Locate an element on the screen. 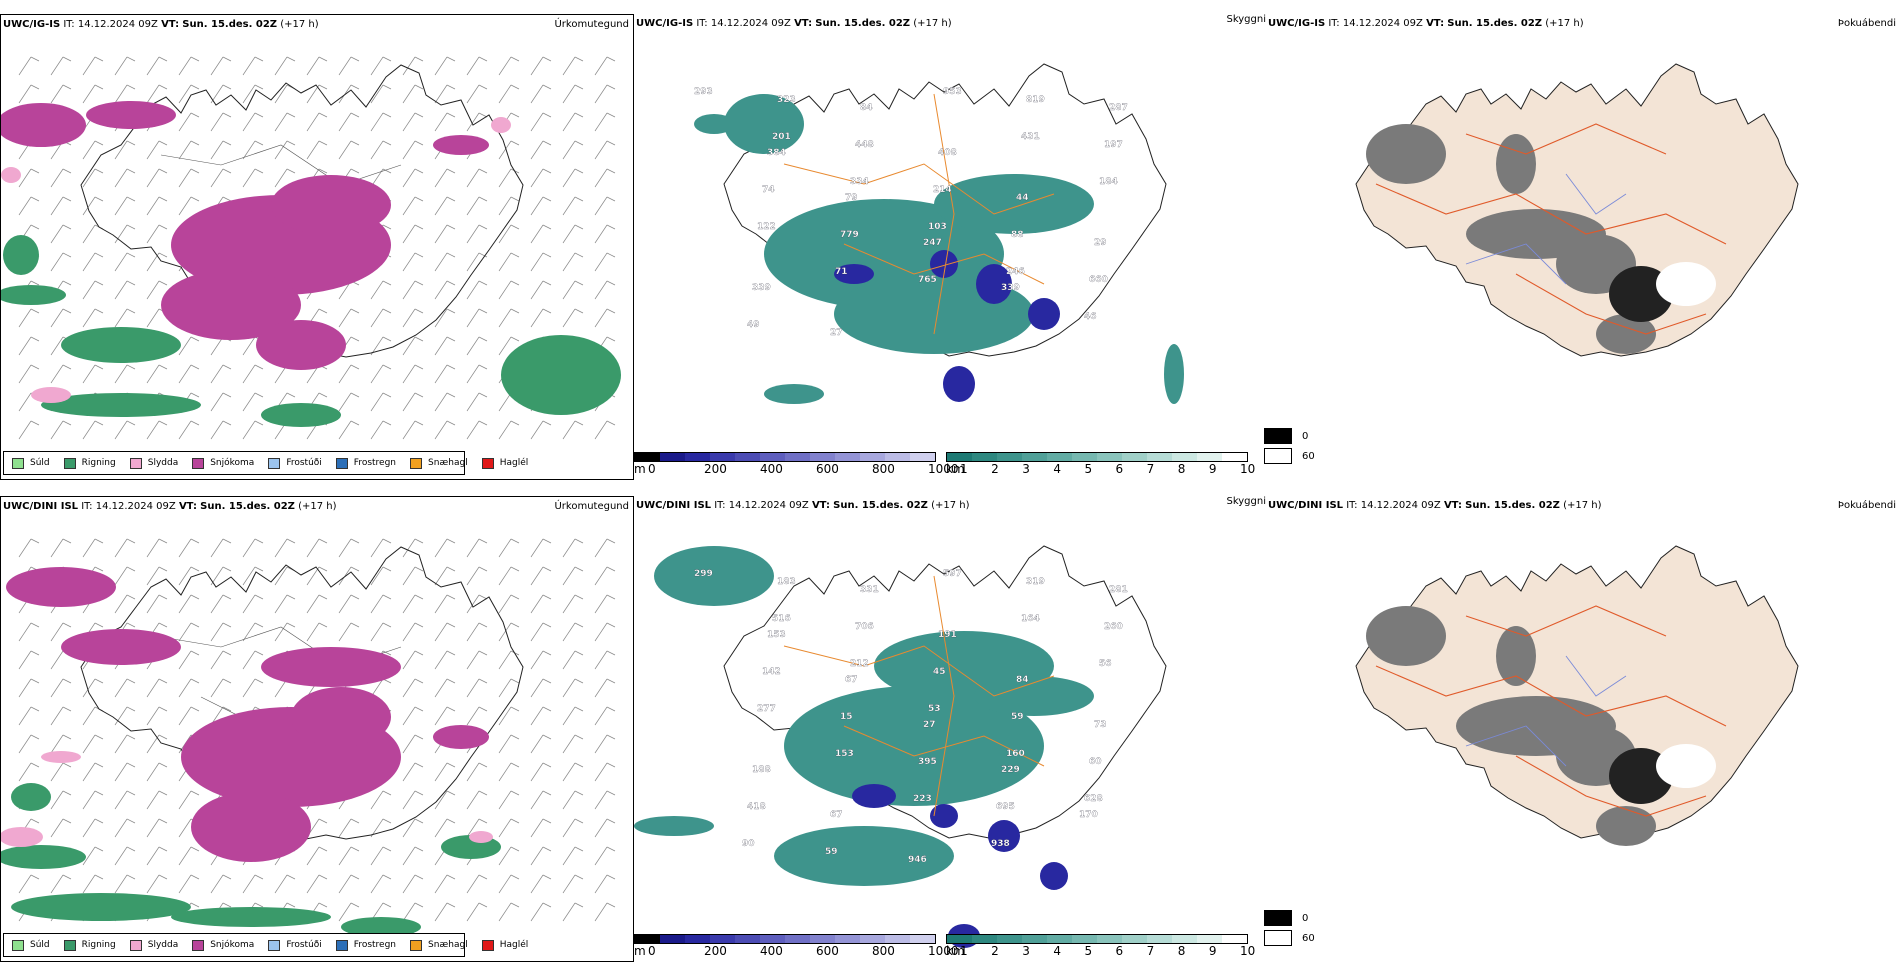  low-visibility-area is located at coordinates (1174, 374).